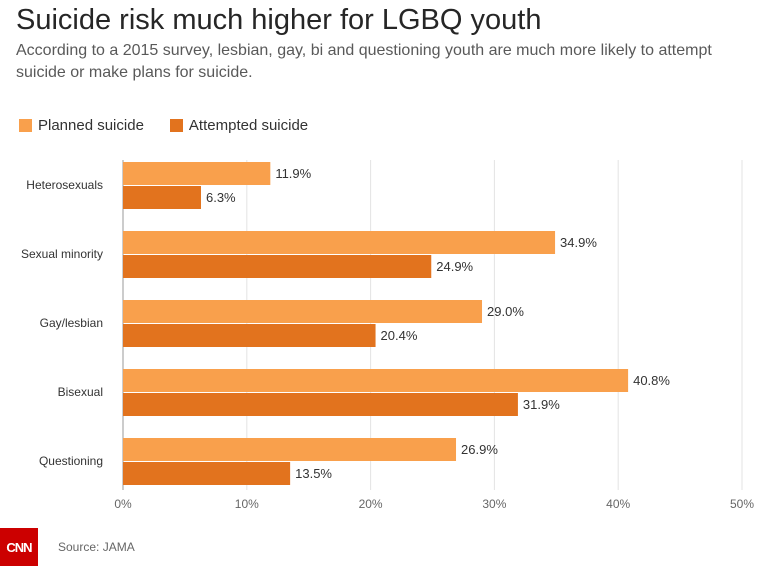 The height and width of the screenshot is (568, 763). What do you see at coordinates (80, 392) in the screenshot?
I see `category-label: Bisexual` at bounding box center [80, 392].